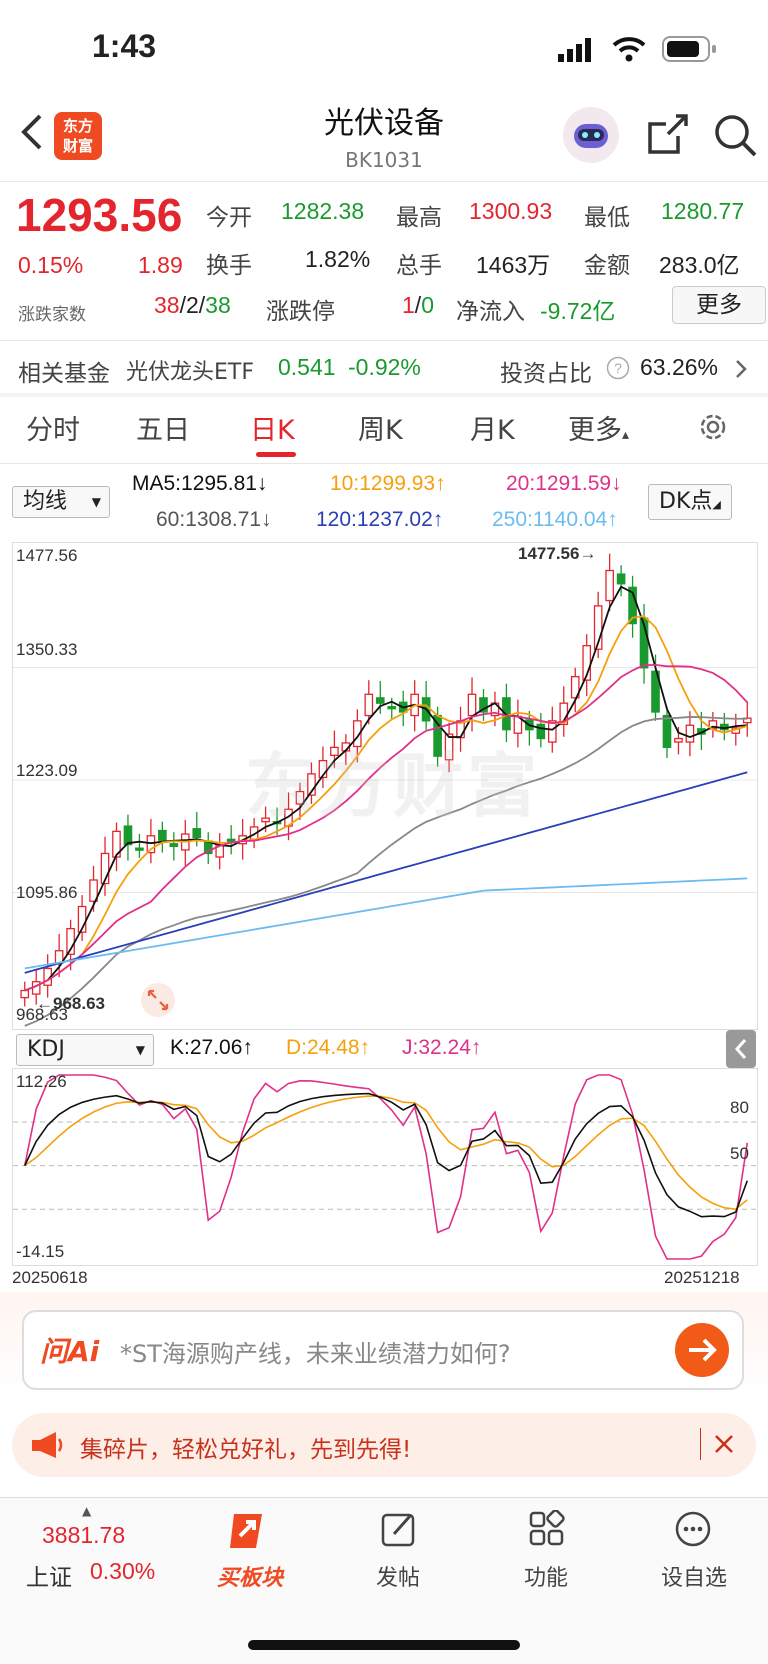 Image resolution: width=768 pixels, height=1664 pixels. I want to click on more-button: 更多, so click(719, 305).